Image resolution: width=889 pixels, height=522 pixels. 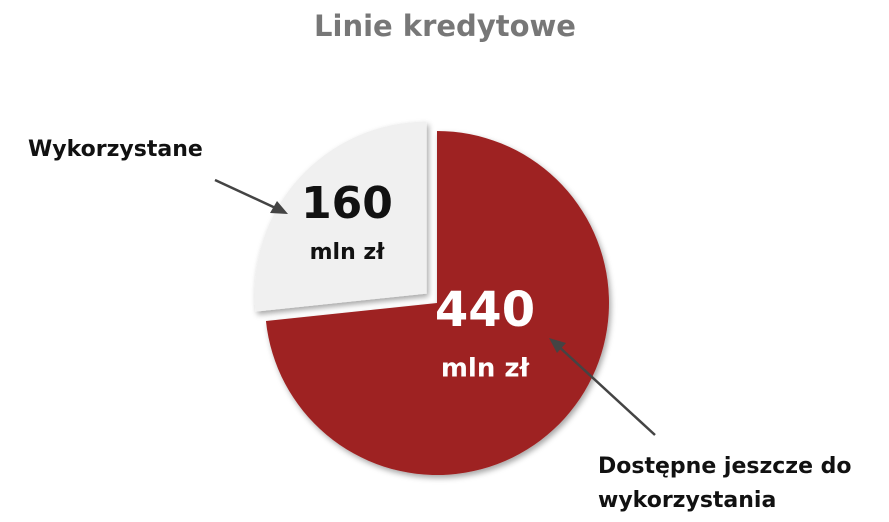 What do you see at coordinates (347, 203) in the screenshot?
I see `value-label: 160` at bounding box center [347, 203].